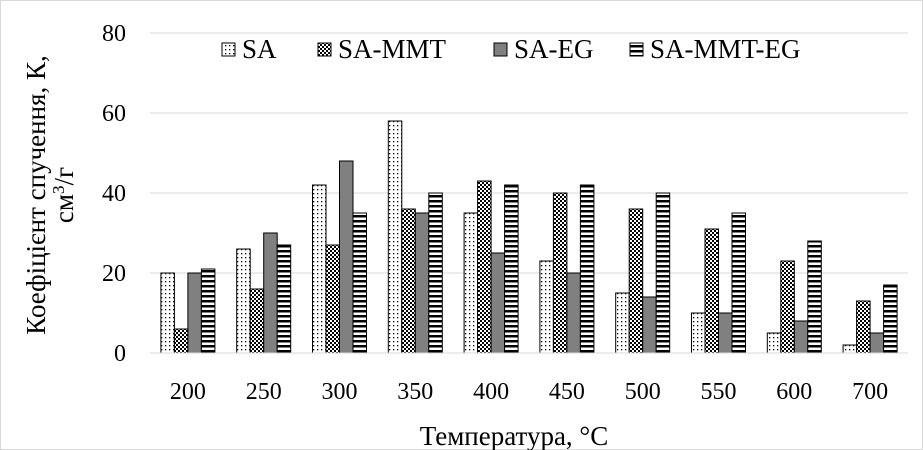  What do you see at coordinates (794, 392) in the screenshot?
I see `x-tick-label-600: 600` at bounding box center [794, 392].